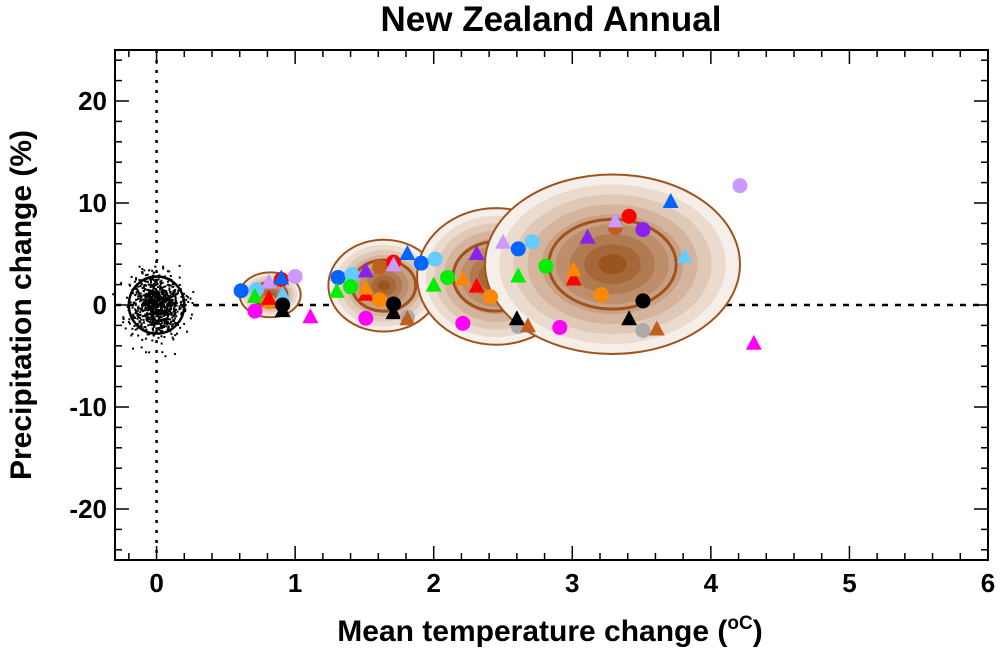 The image size is (1000, 652). What do you see at coordinates (711, 583) in the screenshot?
I see `x-tick-label: 4` at bounding box center [711, 583].